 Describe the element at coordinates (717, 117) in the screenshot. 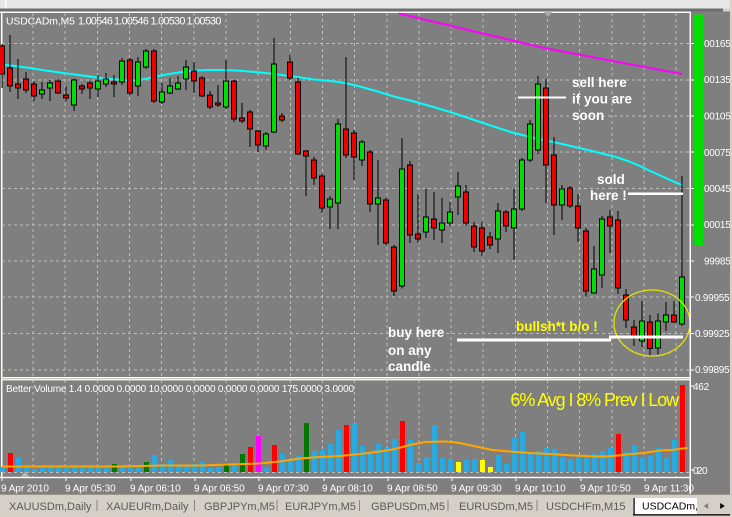

I see `svg-text: 00105` at that location.